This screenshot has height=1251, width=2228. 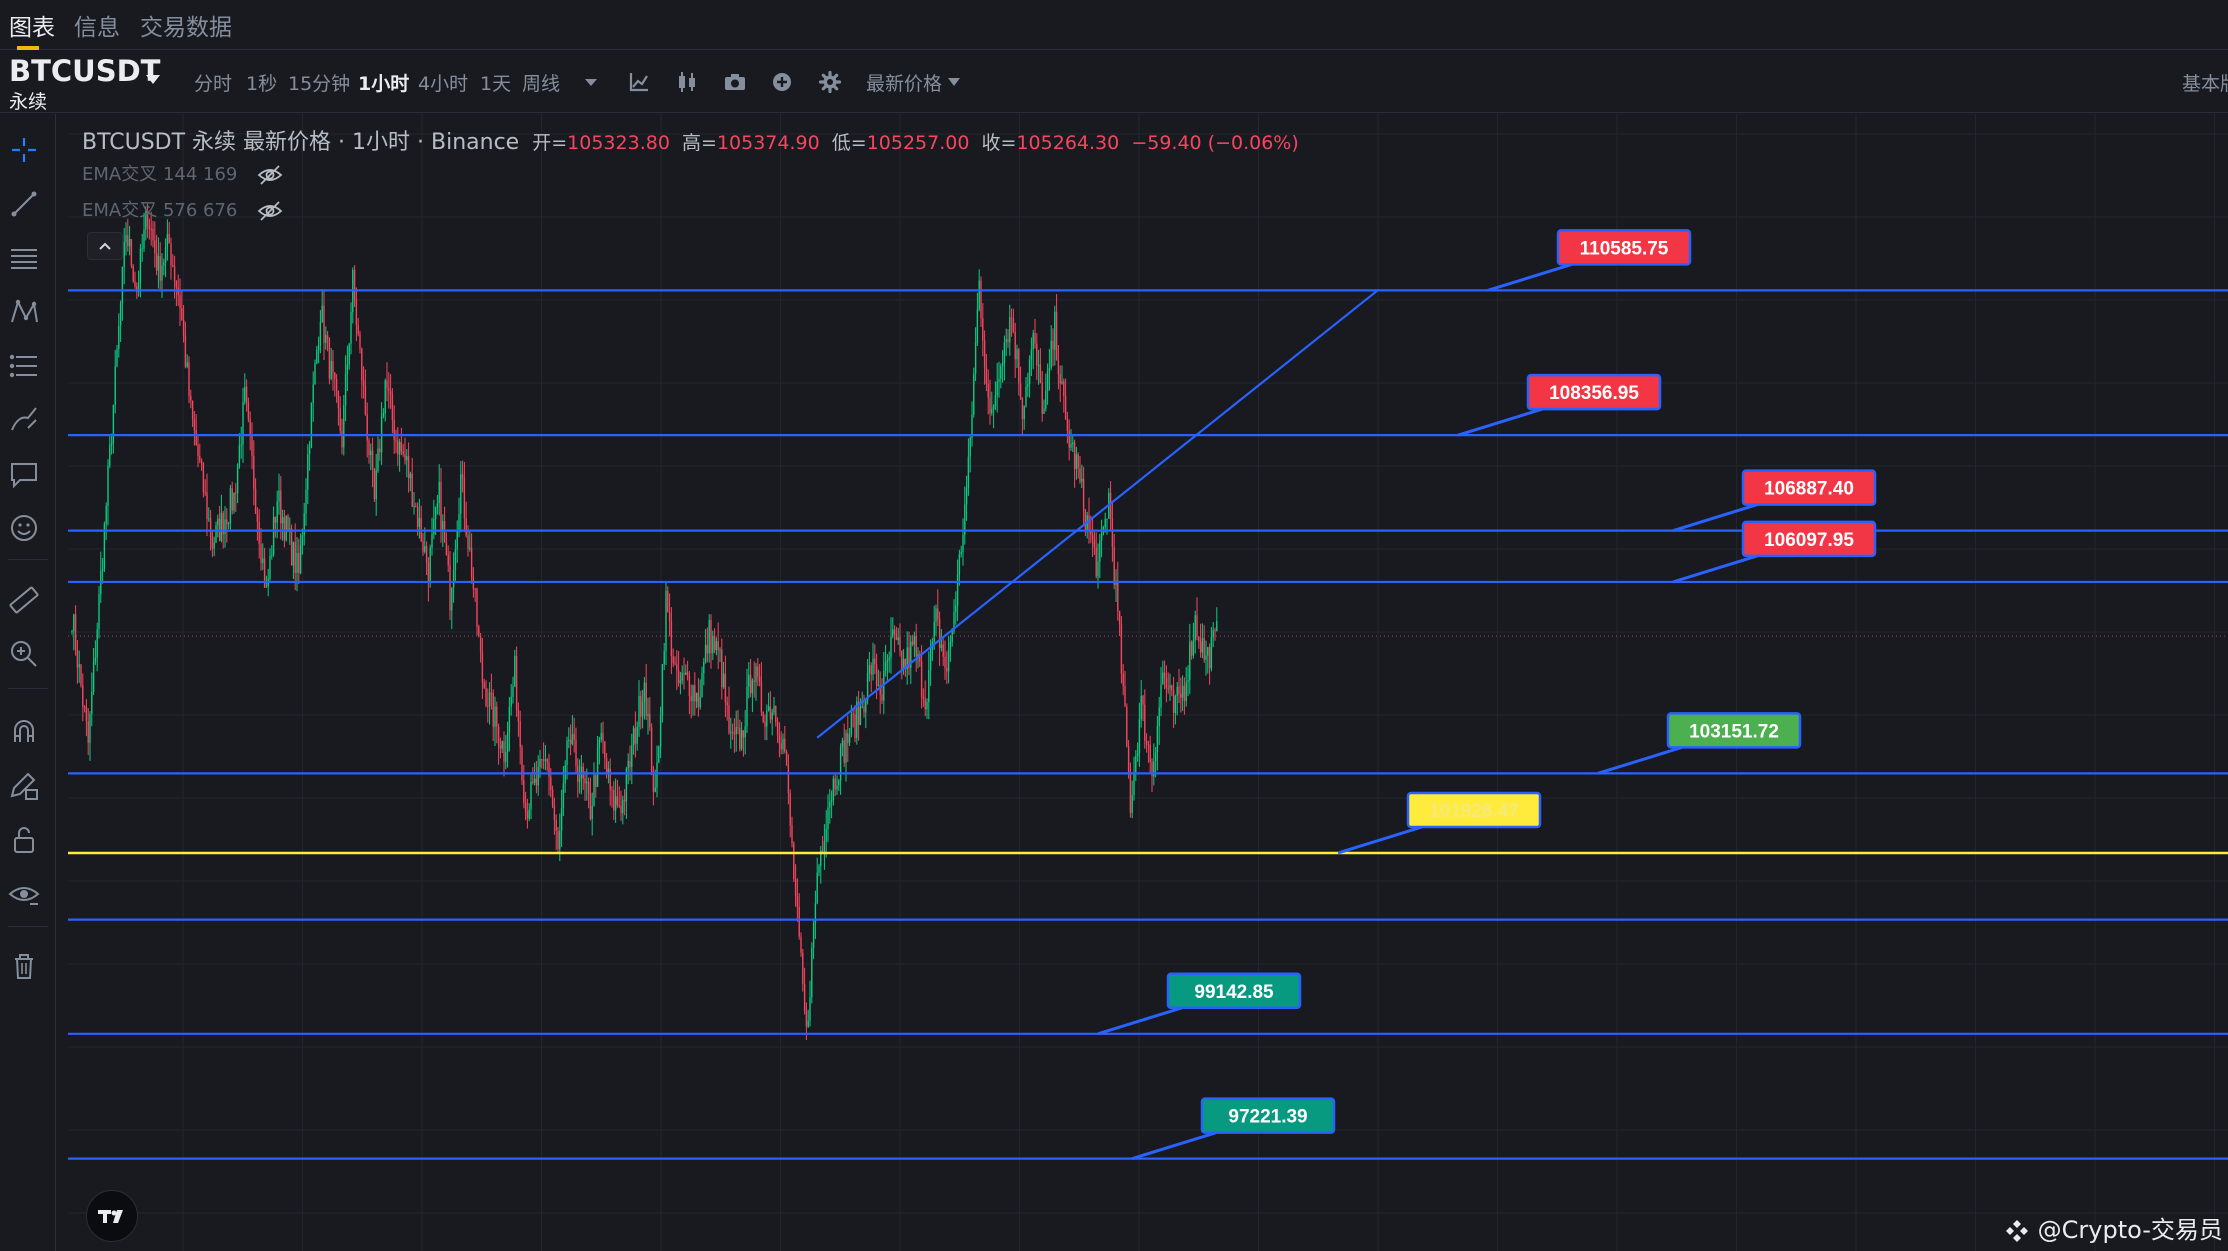 I want to click on tab-trading-data: 交易数据, so click(x=186, y=28).